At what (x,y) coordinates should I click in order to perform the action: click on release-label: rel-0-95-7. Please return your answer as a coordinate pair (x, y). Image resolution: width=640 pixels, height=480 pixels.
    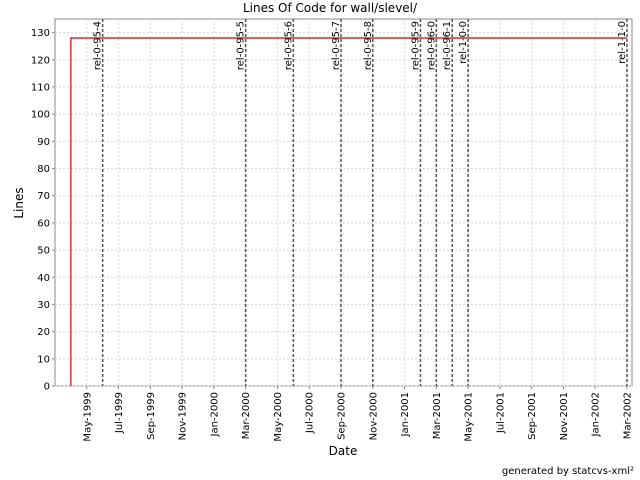
    Looking at the image, I should click on (336, 45).